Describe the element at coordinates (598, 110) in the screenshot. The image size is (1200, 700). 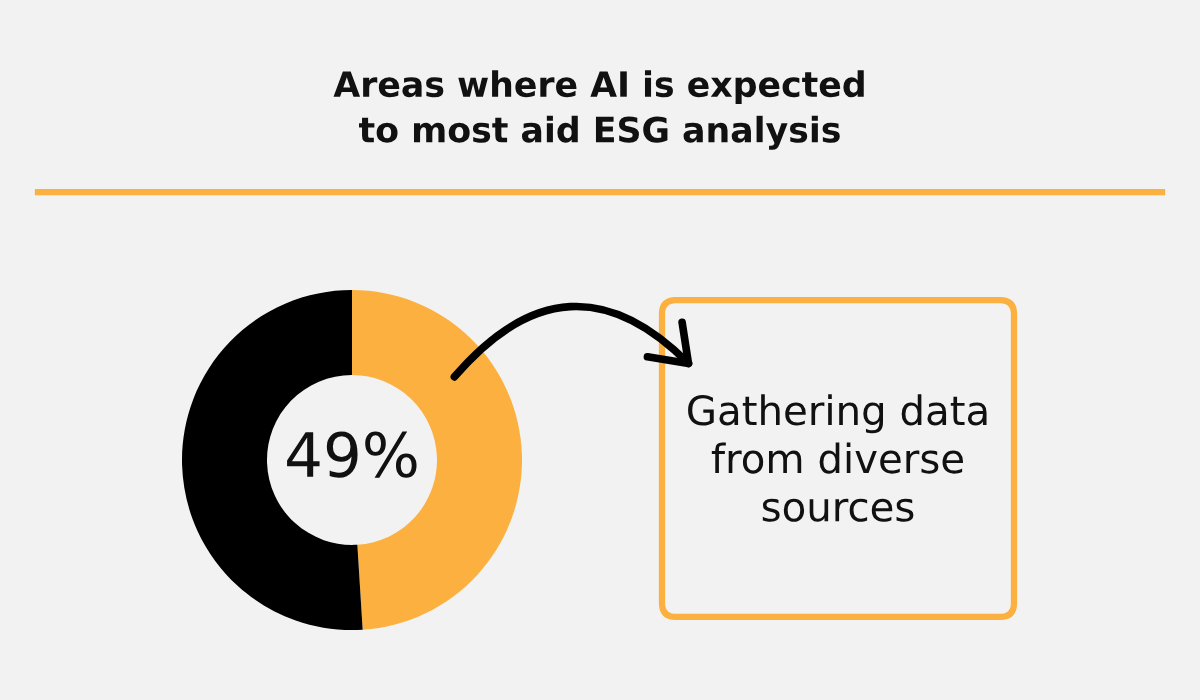
I see `chart-title: Areas where AI is expected to most aid ESG analysis` at that location.